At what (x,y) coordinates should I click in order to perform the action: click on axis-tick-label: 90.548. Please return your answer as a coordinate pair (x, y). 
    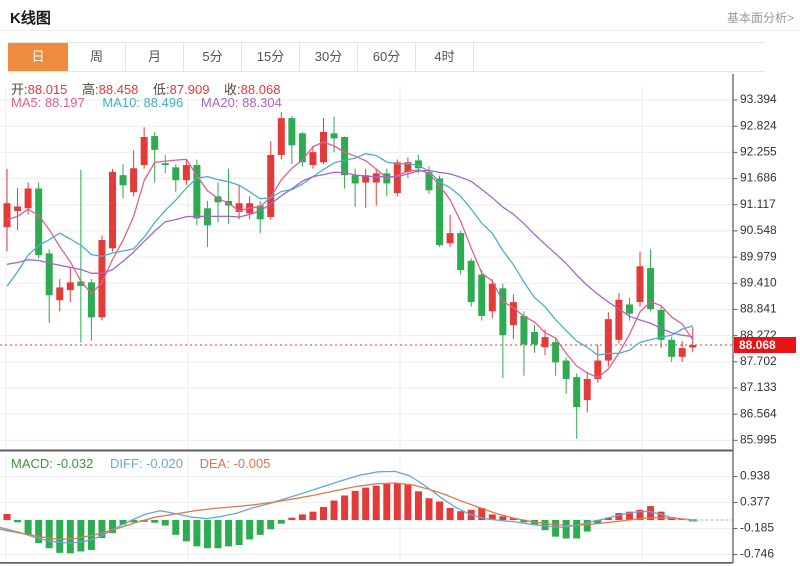
    Looking at the image, I should click on (758, 230).